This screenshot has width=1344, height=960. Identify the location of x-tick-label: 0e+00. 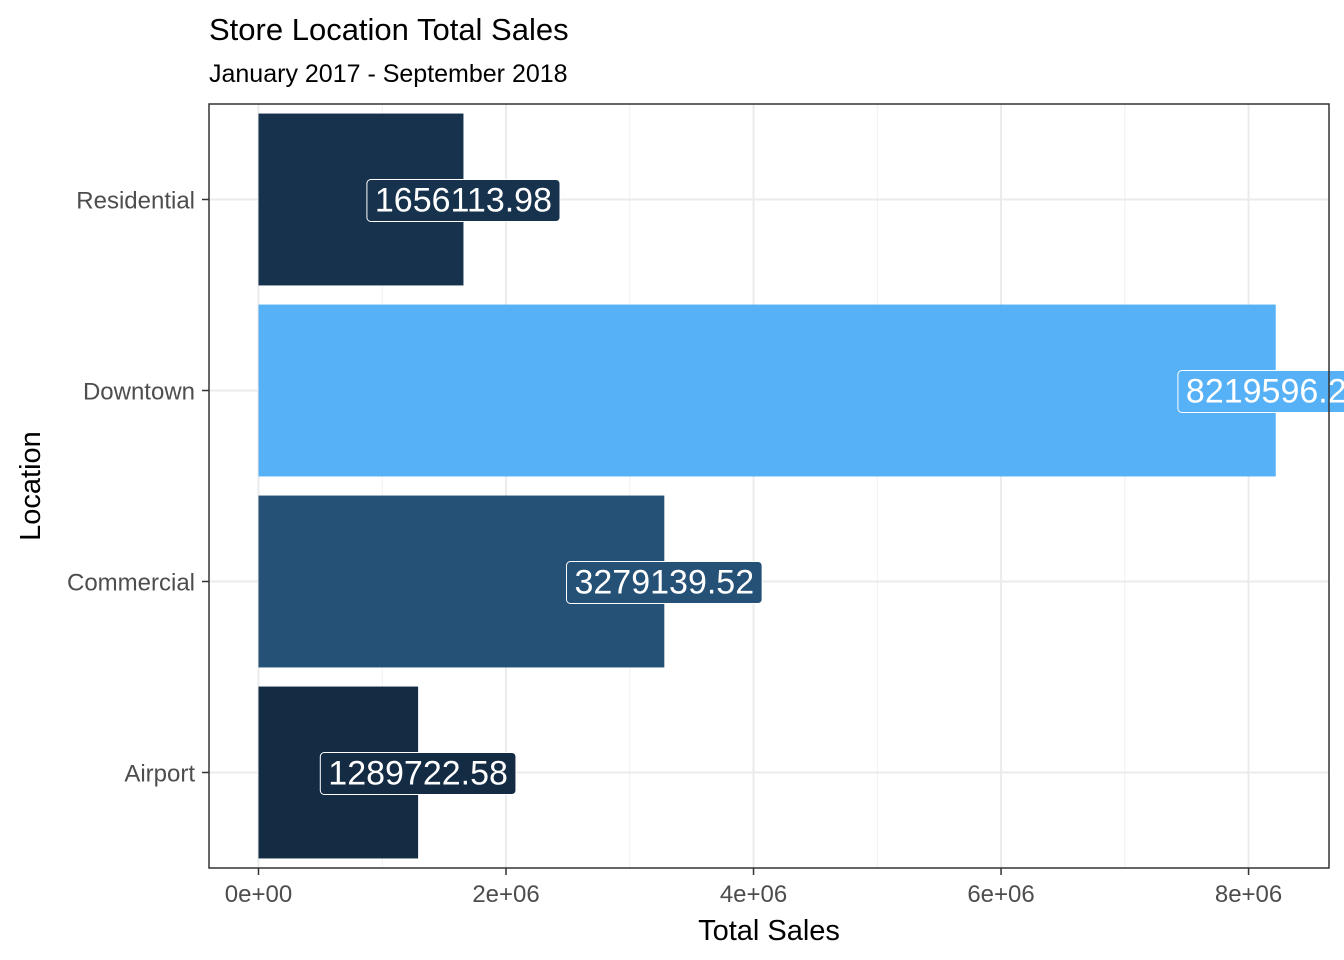
(258, 894).